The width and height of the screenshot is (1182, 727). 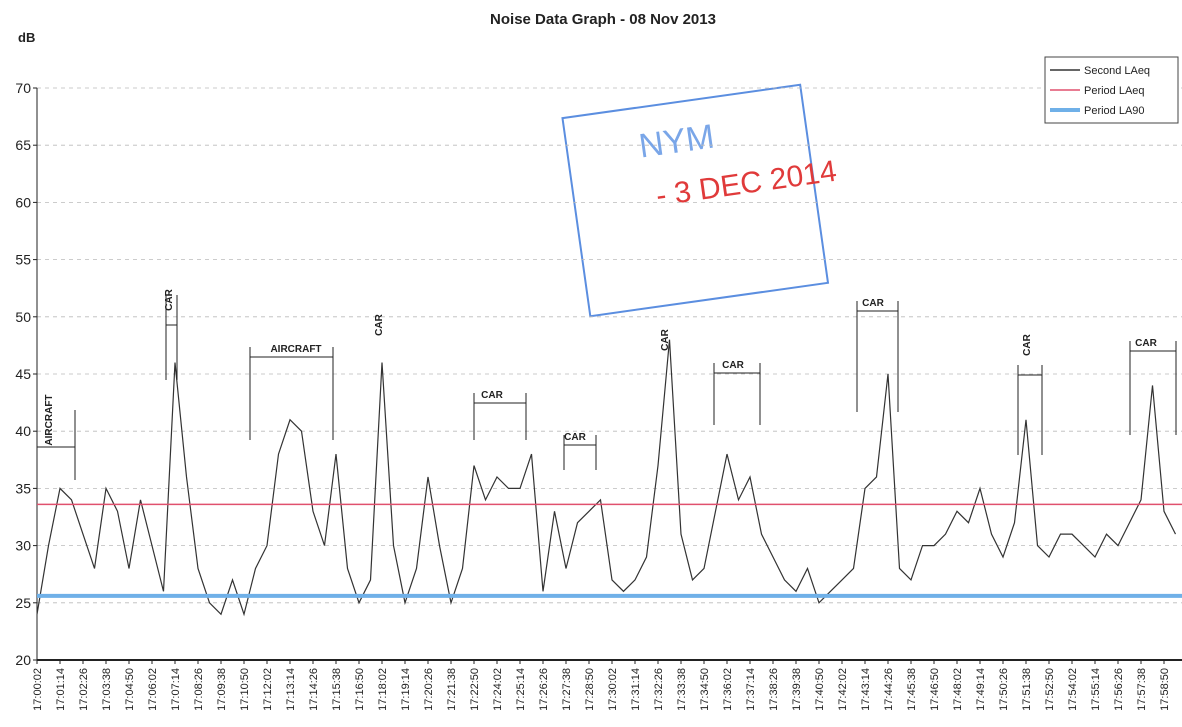 I want to click on y-tick-label: 25, so click(x=23, y=603).